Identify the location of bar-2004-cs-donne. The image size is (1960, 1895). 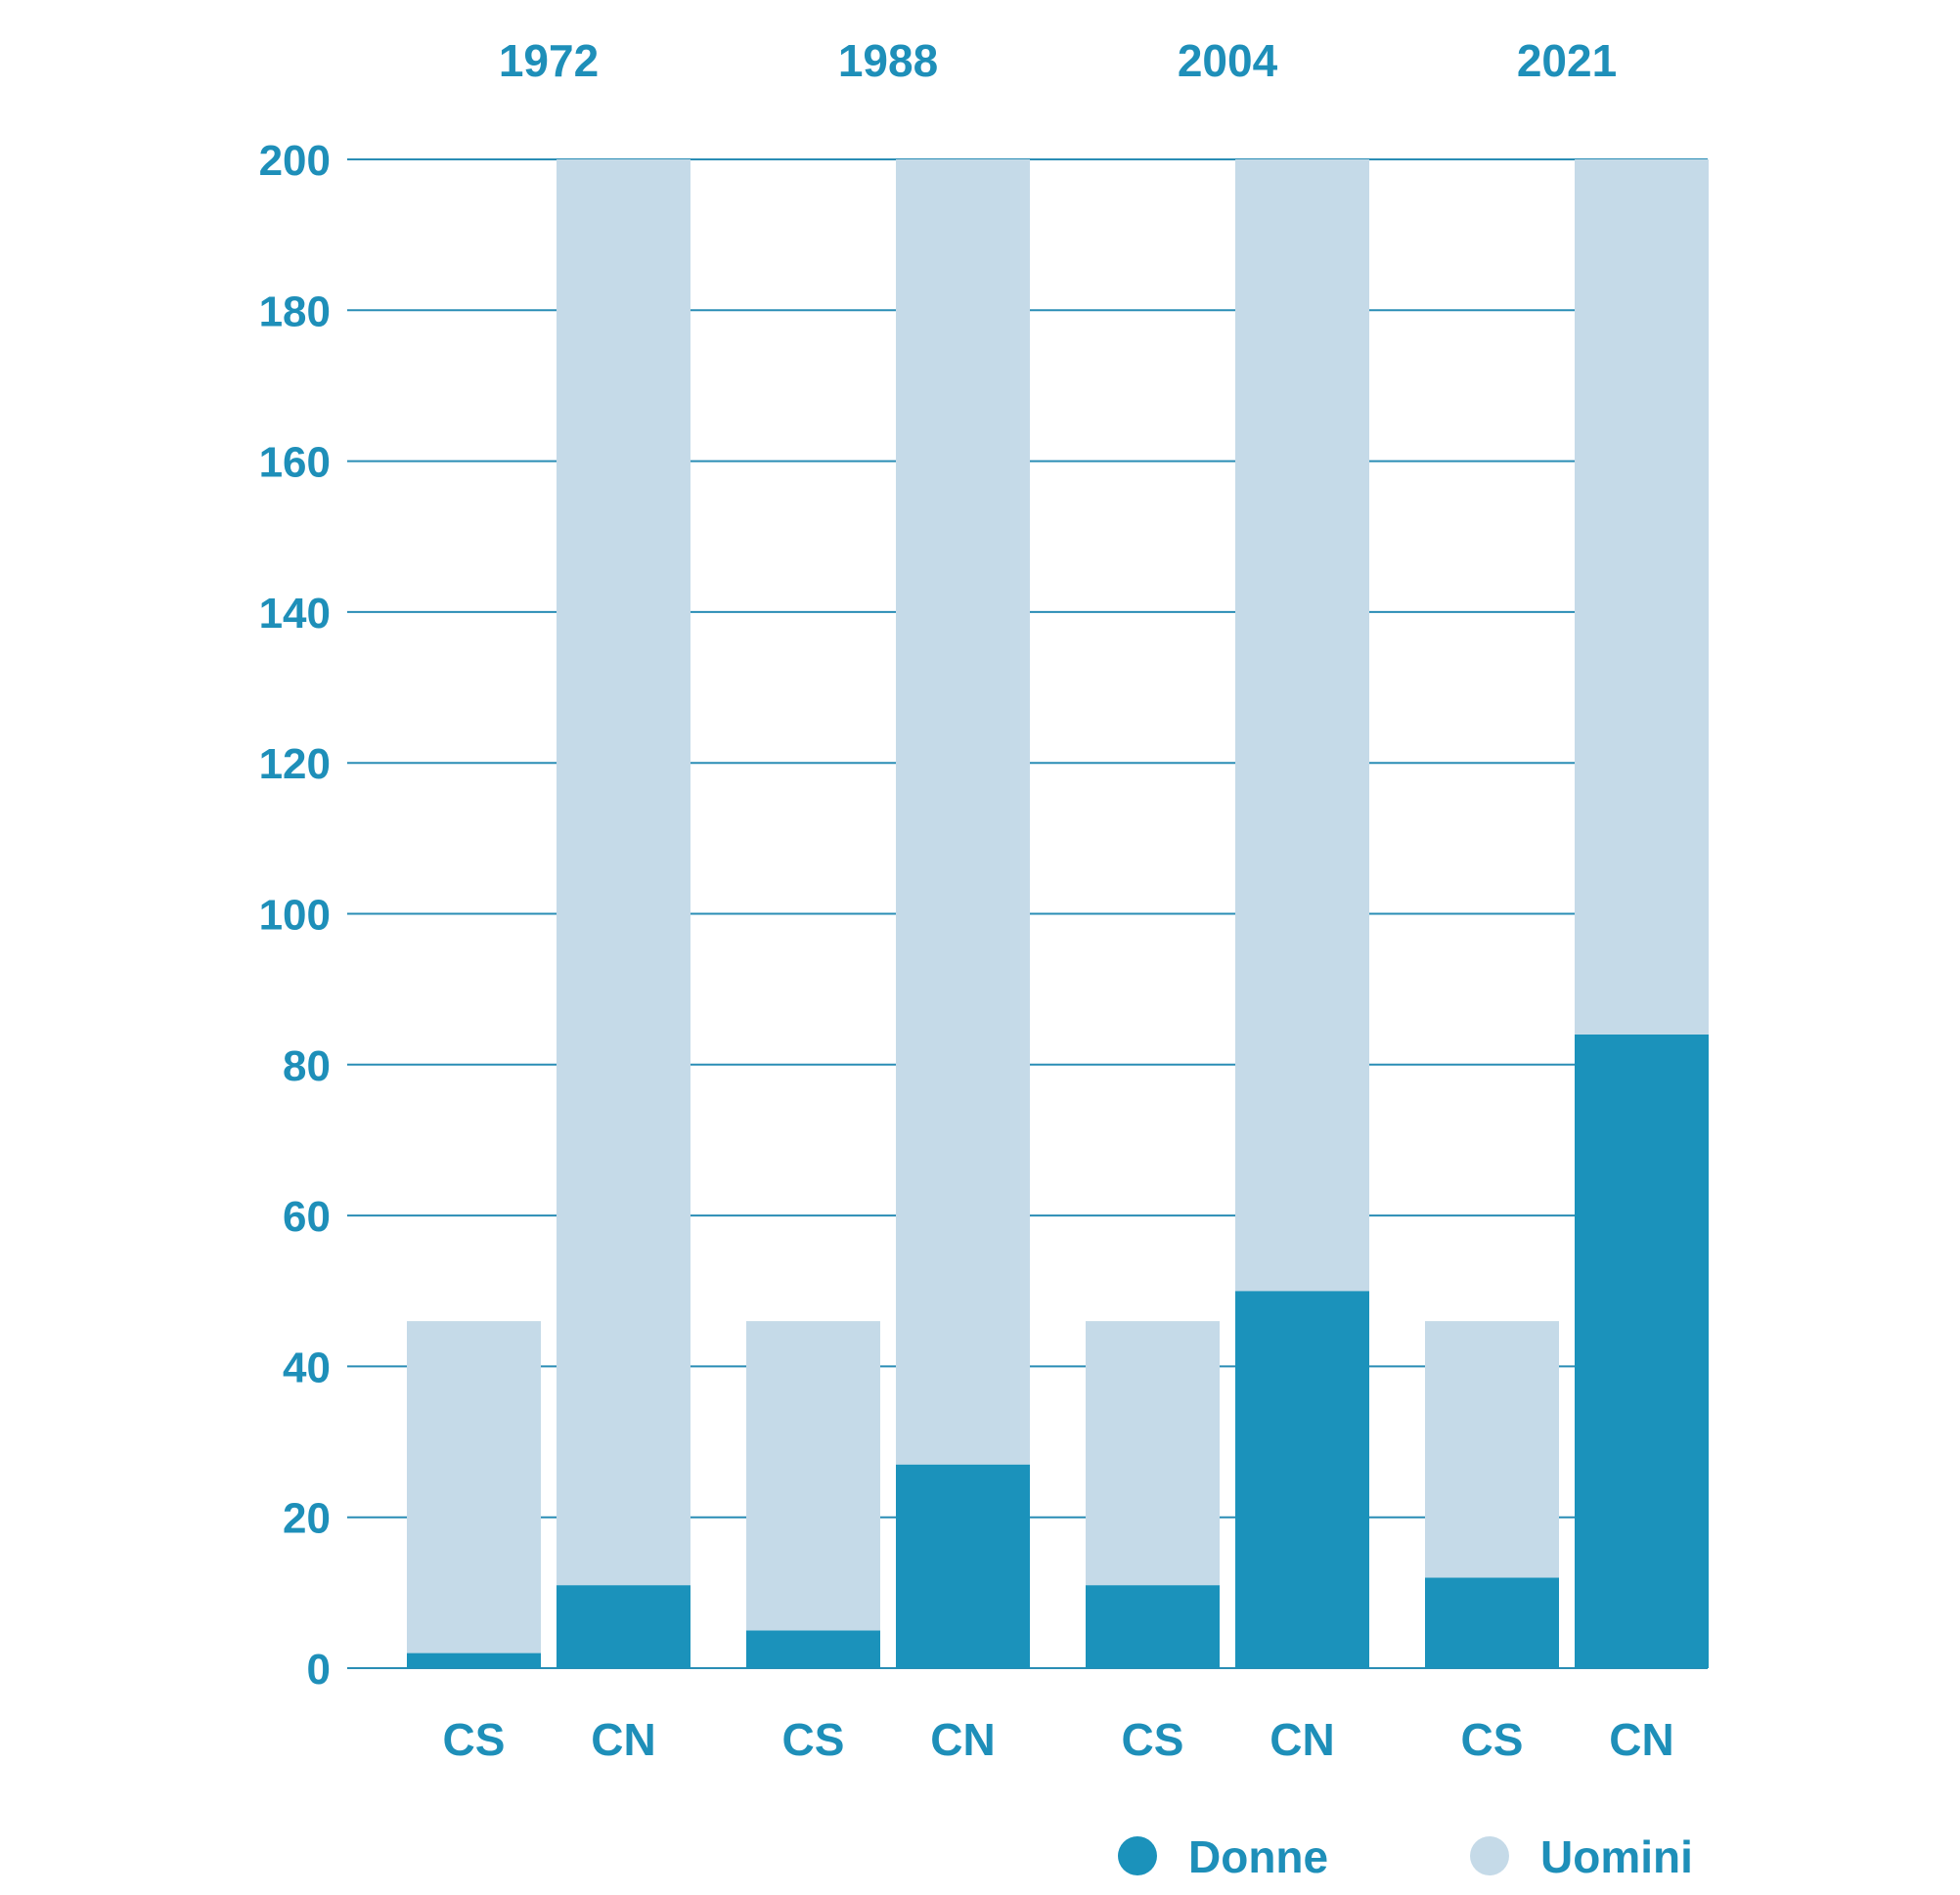
(1153, 1626).